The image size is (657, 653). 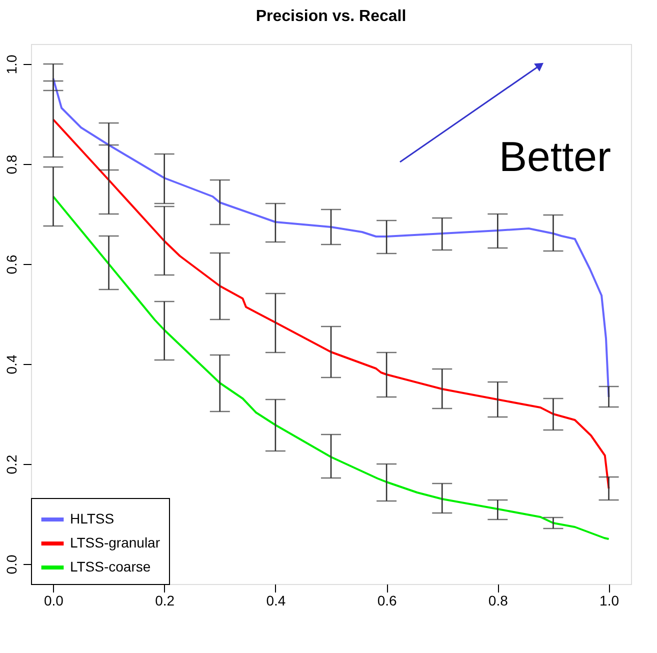 What do you see at coordinates (165, 600) in the screenshot?
I see `x-tick-label: 0.2` at bounding box center [165, 600].